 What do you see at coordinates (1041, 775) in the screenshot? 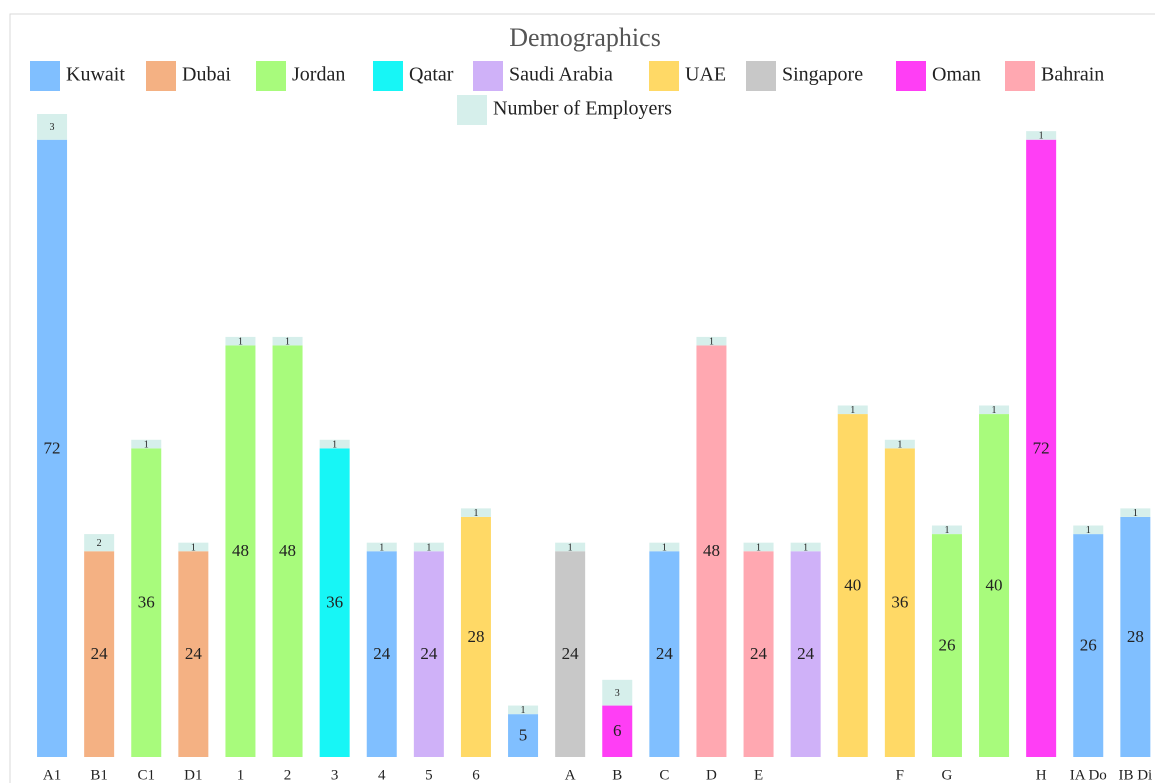
I see `x-tick-label: H` at bounding box center [1041, 775].